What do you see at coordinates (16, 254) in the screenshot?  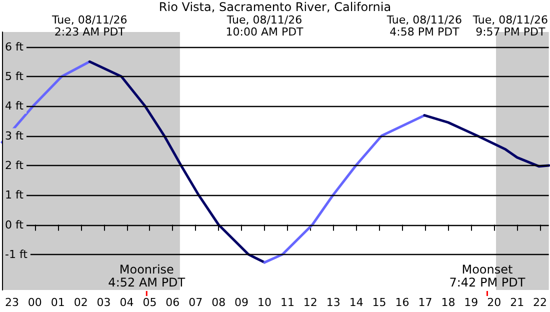 I see `y-tick-label: -1 ft` at bounding box center [16, 254].